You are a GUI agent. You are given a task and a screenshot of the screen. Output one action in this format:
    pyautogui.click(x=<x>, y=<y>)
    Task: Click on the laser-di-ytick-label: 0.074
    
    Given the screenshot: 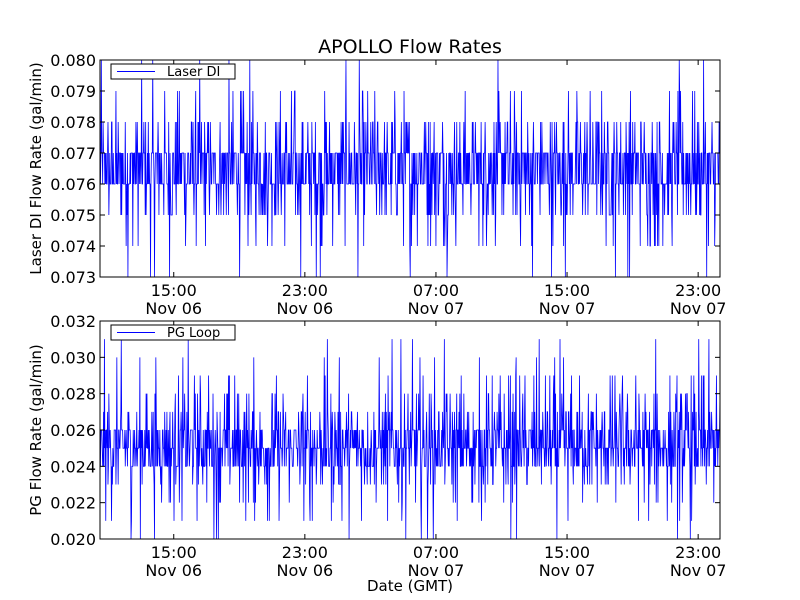 What is the action you would take?
    pyautogui.click(x=73, y=246)
    